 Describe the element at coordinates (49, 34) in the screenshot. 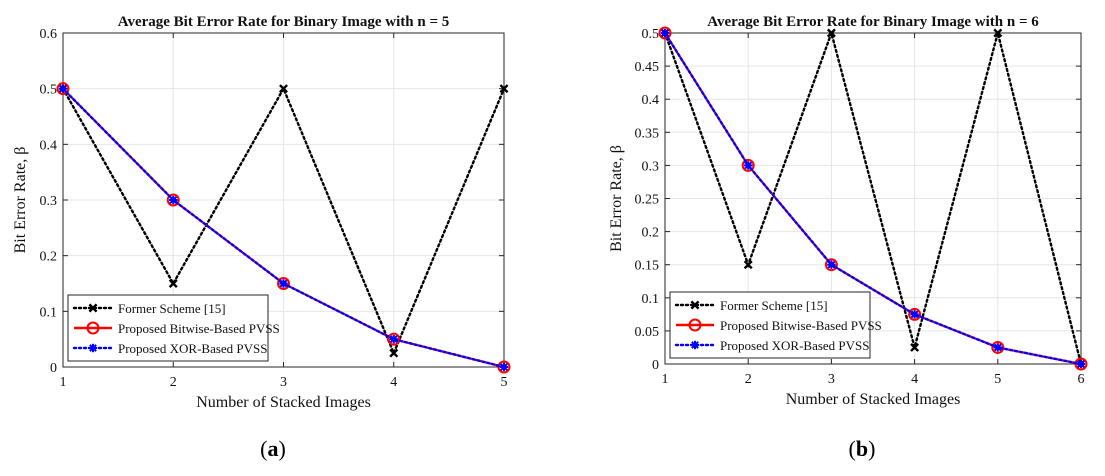

I see `y-tick-label: 0.6` at that location.